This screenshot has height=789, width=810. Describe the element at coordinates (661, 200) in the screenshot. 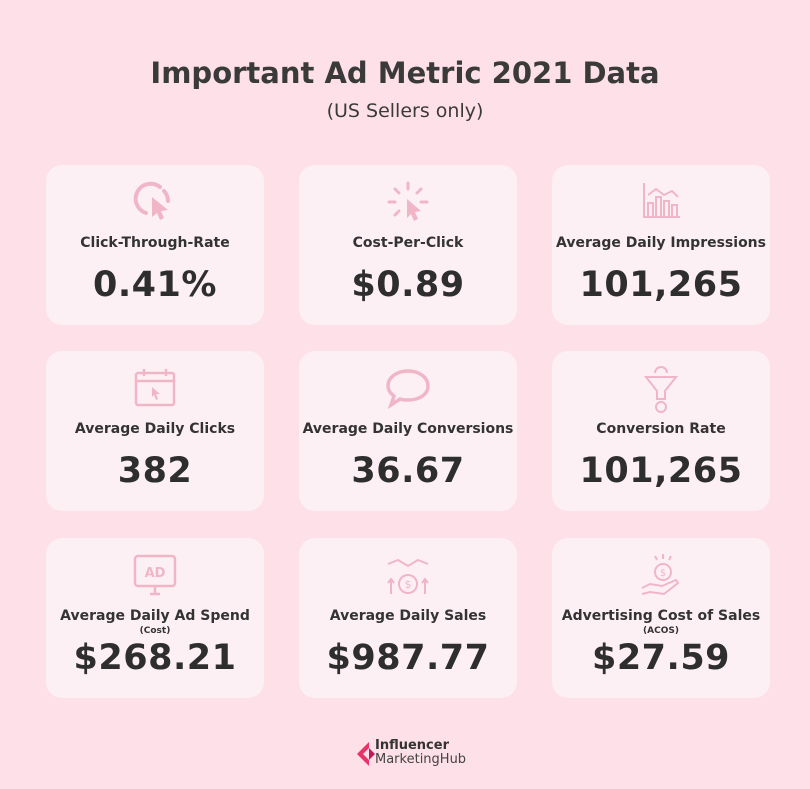

I see `bar-chart-icon` at that location.